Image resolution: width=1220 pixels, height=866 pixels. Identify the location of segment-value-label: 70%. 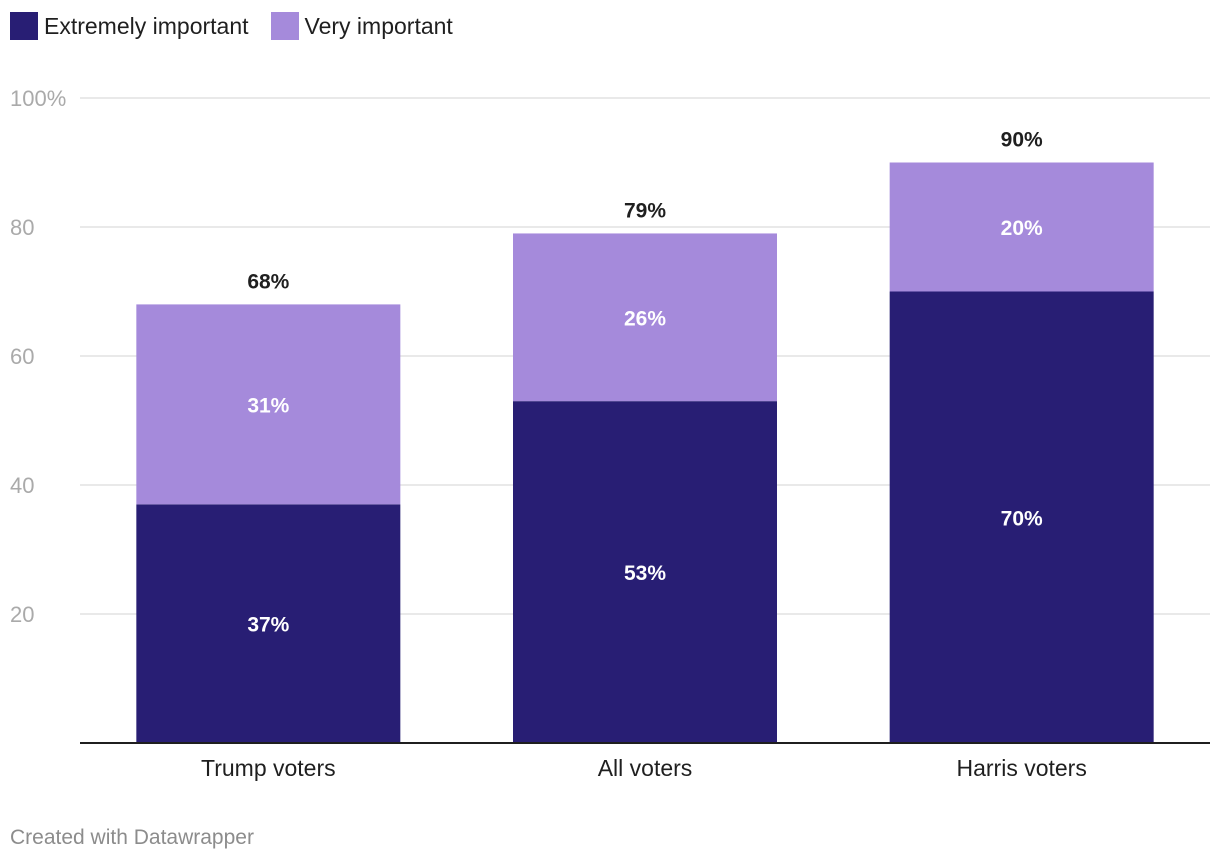
(1022, 518).